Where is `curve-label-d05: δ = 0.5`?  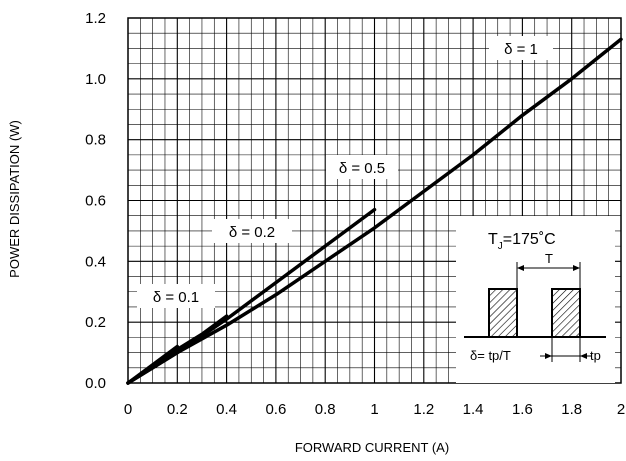
curve-label-d05: δ = 0.5 is located at coordinates (362, 167).